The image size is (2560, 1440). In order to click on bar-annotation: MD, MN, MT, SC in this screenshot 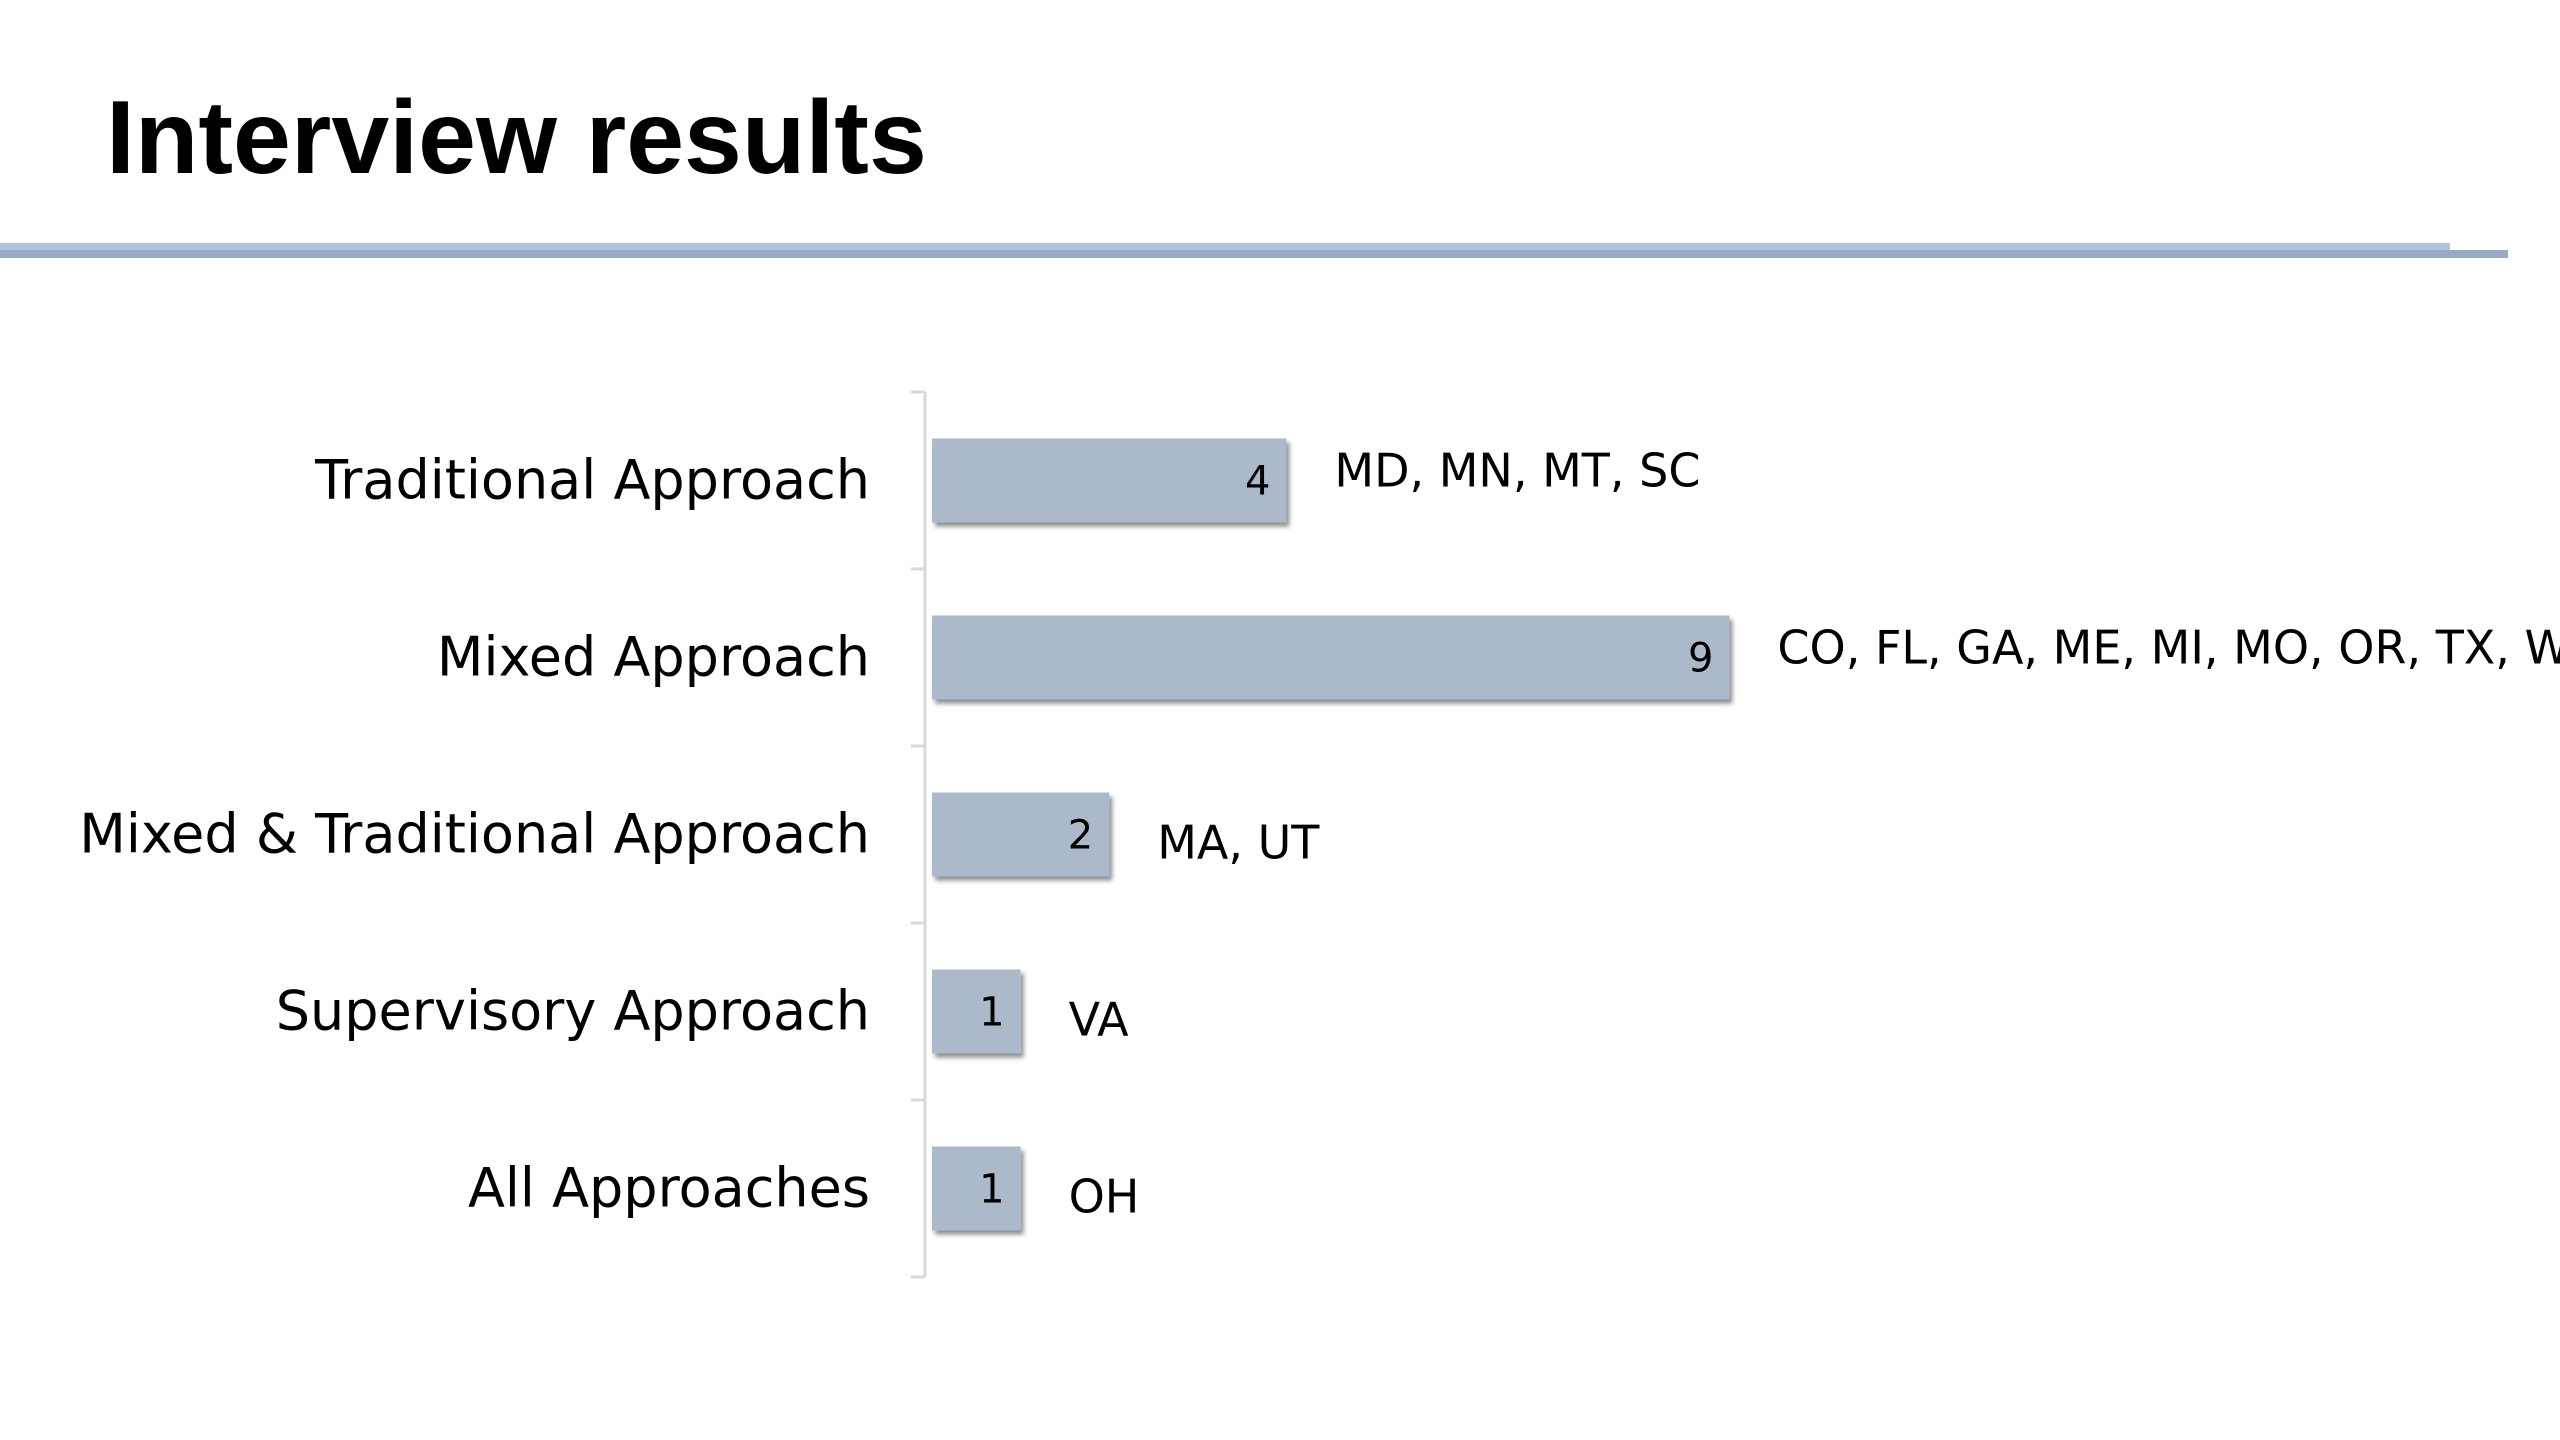, I will do `click(1517, 471)`.